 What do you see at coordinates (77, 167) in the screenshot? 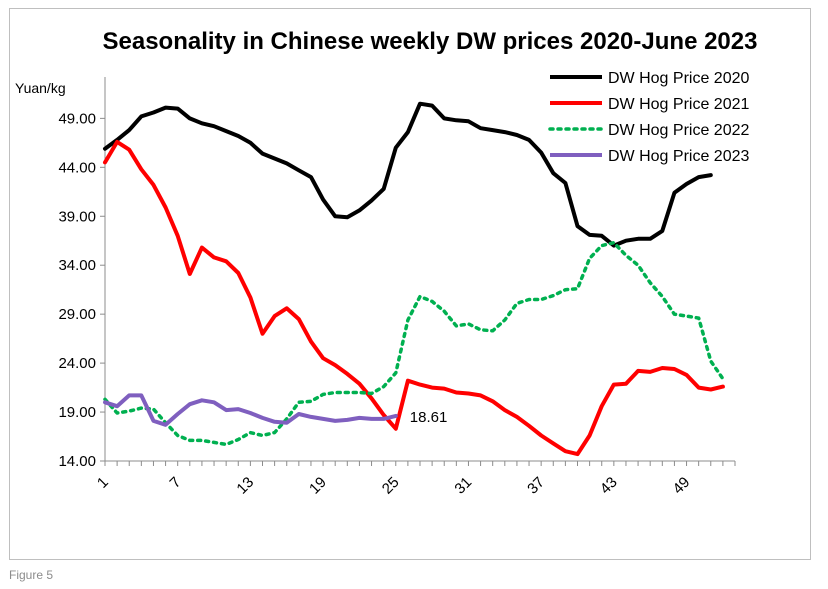
I see `y-tick-label: 44.00` at bounding box center [77, 167].